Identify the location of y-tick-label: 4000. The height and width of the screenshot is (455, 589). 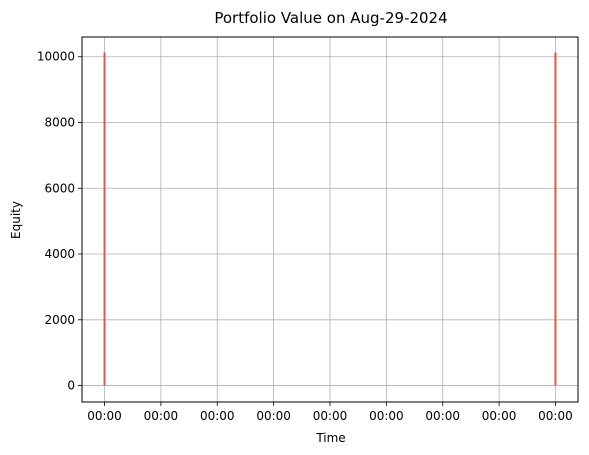
(59, 254).